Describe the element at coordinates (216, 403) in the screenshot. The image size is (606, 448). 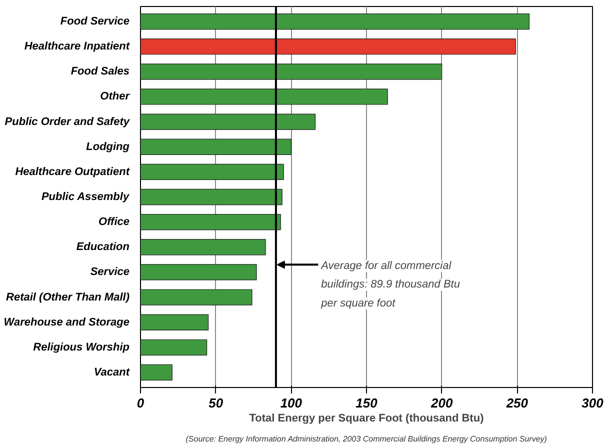
I see `x-tick-label: 50` at that location.